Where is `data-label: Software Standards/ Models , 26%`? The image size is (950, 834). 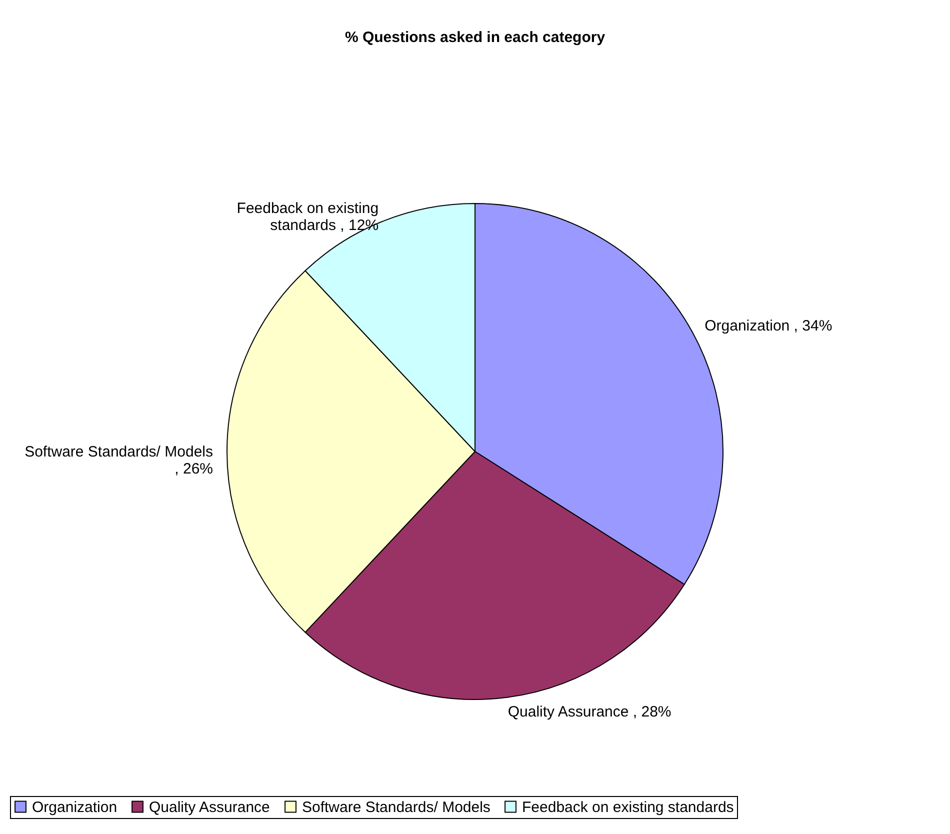
data-label: Software Standards/ Models , 26% is located at coordinates (118, 461).